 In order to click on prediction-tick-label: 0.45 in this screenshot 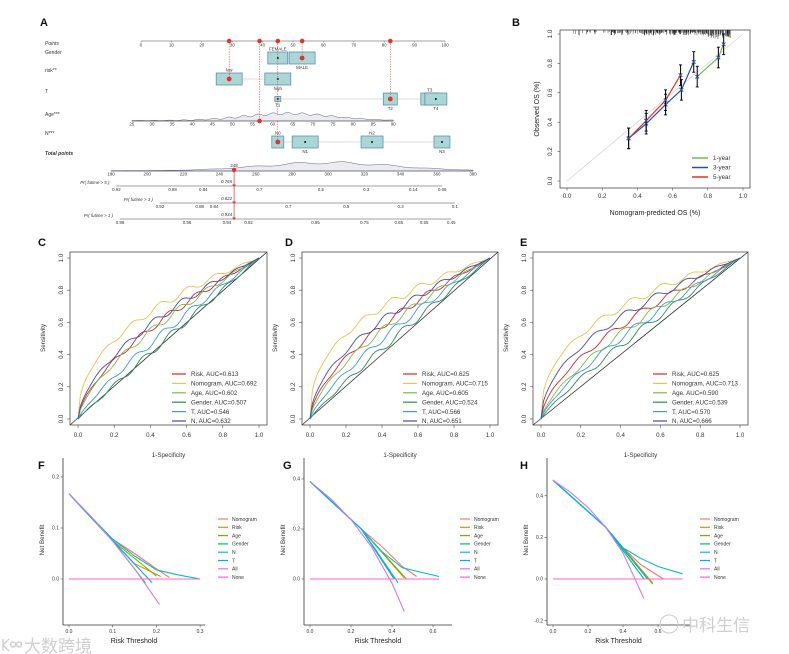, I will do `click(451, 222)`.